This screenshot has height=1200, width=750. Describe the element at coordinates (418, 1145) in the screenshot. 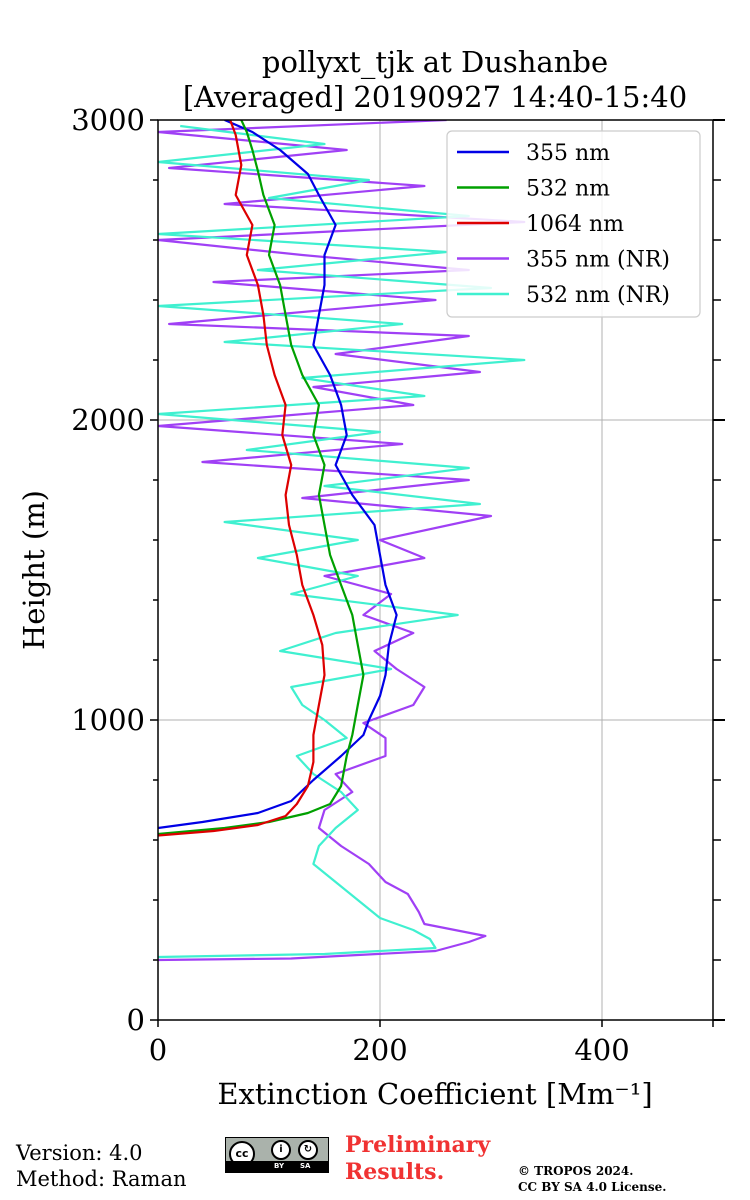

I see `preliminary-label: Preliminary` at that location.